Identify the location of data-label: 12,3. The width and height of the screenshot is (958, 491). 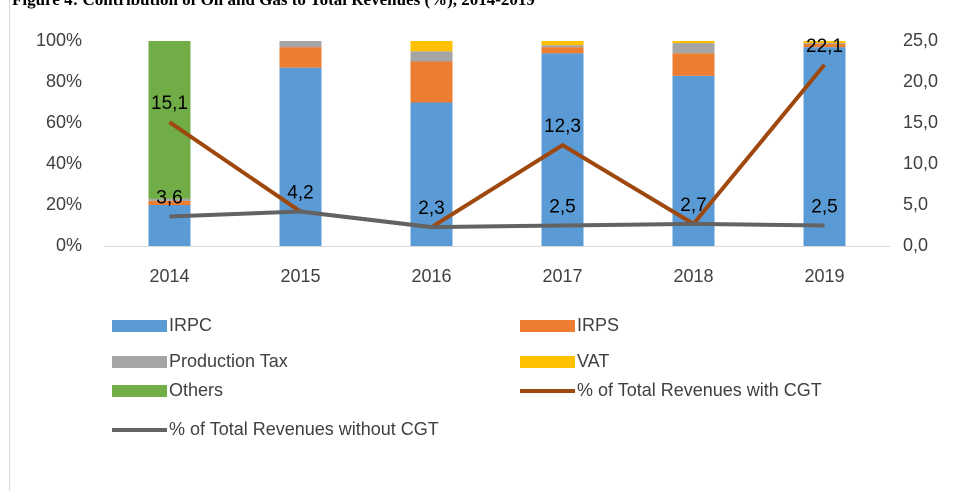
(562, 126).